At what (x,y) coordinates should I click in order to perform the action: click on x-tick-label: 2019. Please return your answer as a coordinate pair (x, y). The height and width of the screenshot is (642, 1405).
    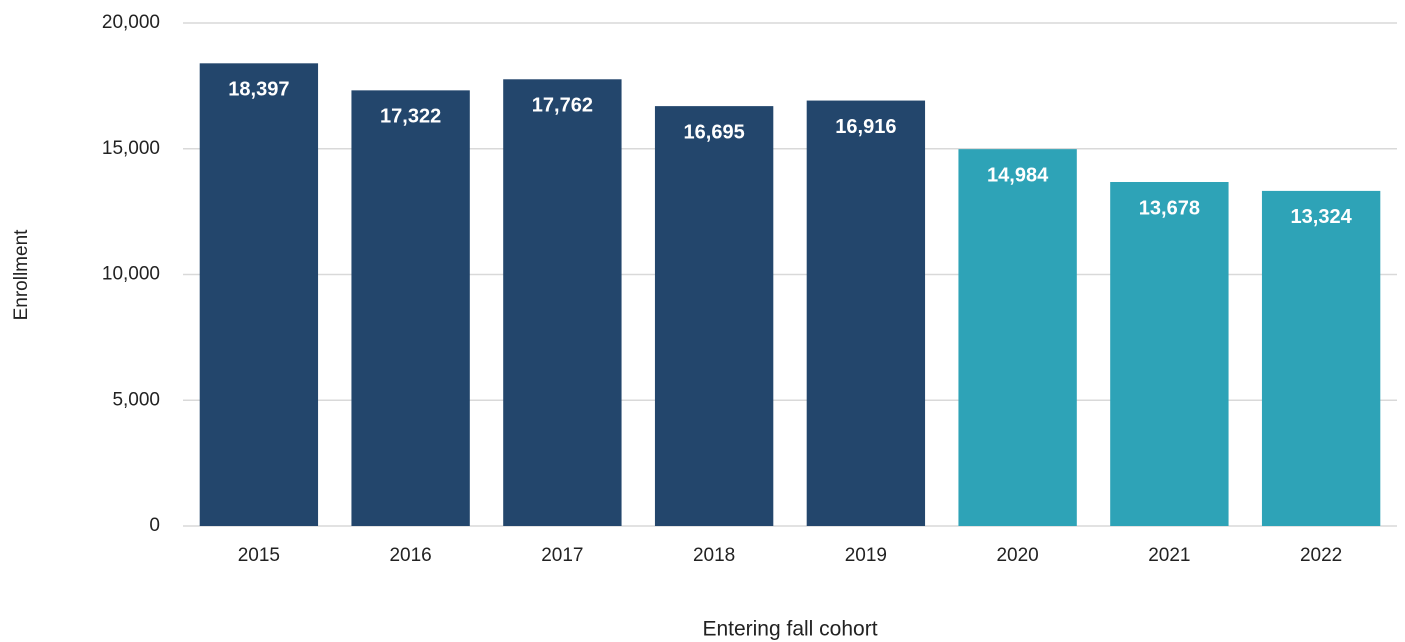
    Looking at the image, I should click on (866, 555).